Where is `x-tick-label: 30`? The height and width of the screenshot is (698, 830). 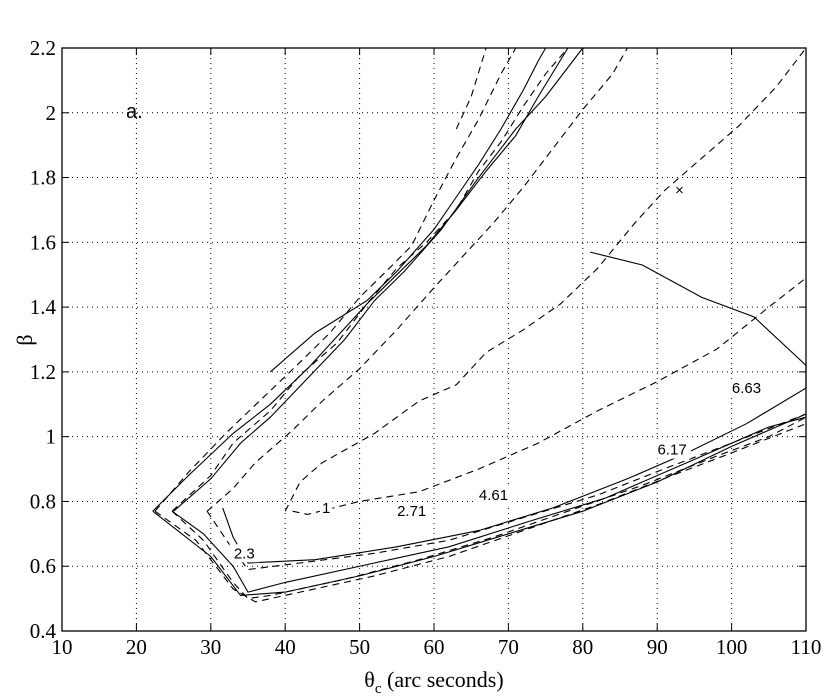
x-tick-label: 30 is located at coordinates (210, 647).